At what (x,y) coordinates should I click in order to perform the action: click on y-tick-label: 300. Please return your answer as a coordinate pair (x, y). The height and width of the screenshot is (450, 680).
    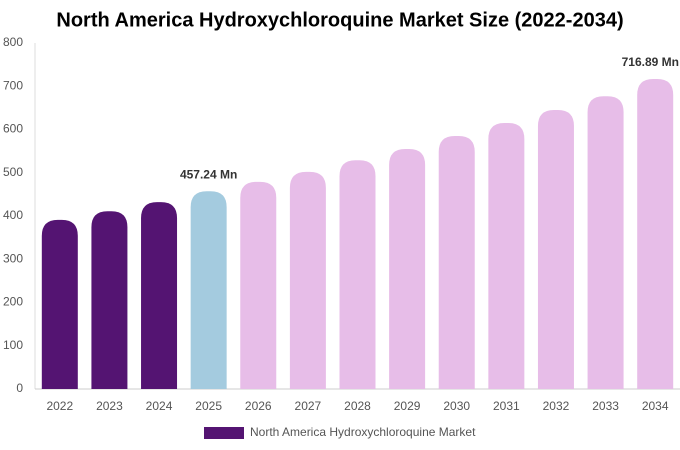
    Looking at the image, I should click on (13, 258).